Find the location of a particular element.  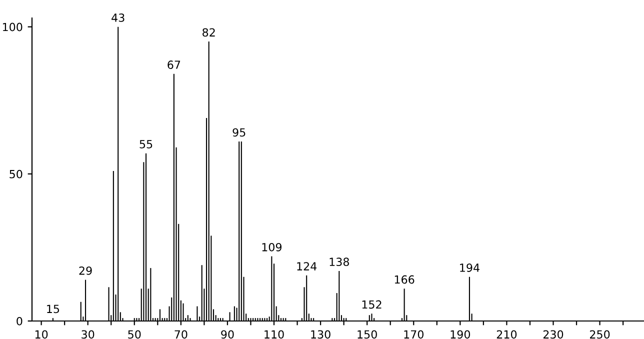

x-tick-label: 170 is located at coordinates (414, 334).